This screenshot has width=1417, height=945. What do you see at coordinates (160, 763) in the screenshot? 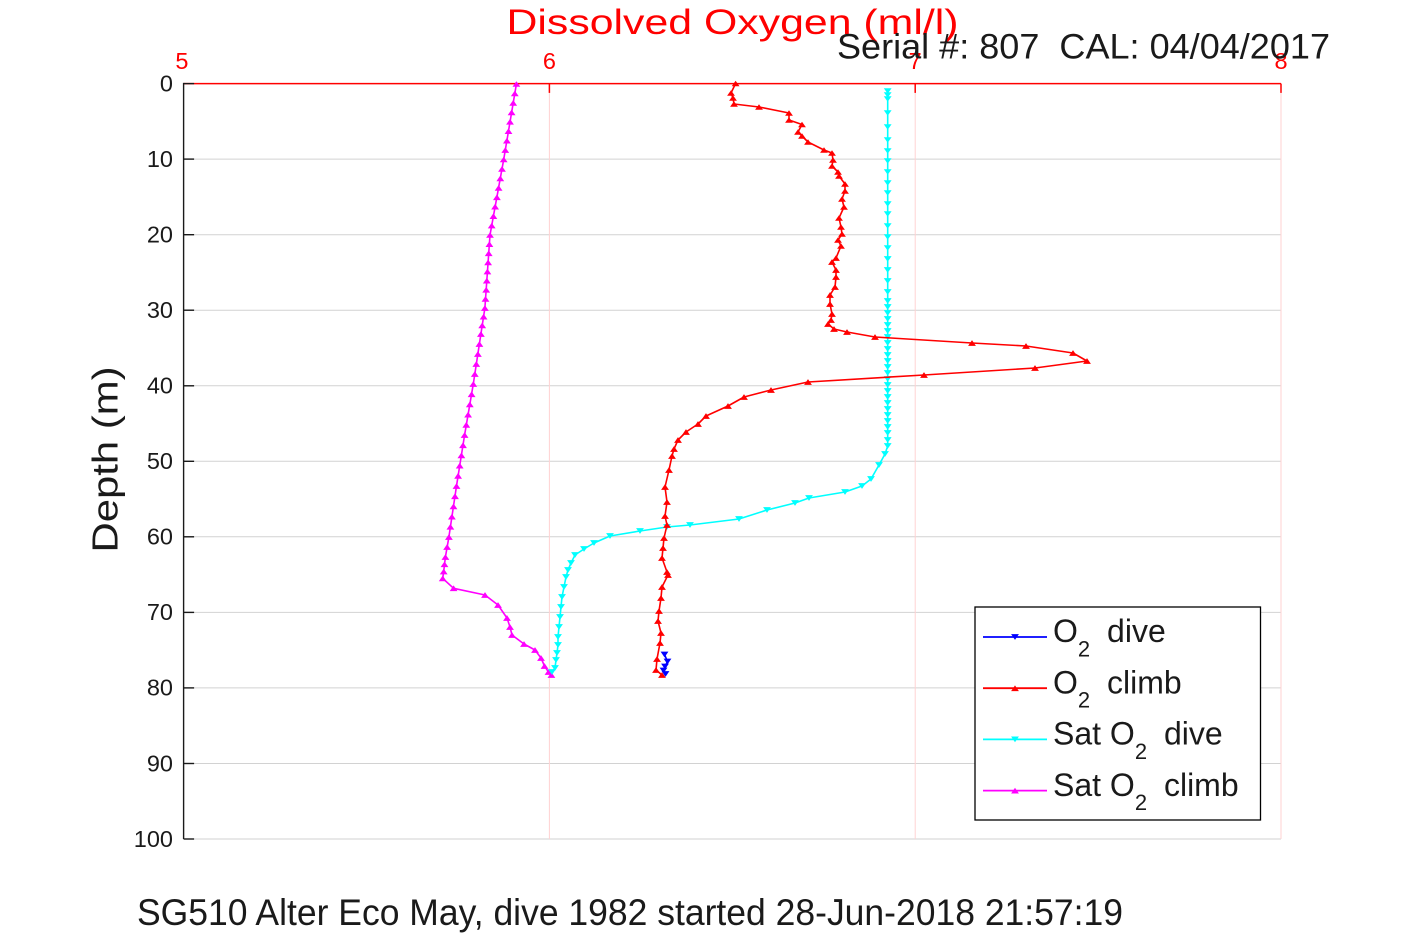
I see `svg-text: 90` at bounding box center [160, 763].